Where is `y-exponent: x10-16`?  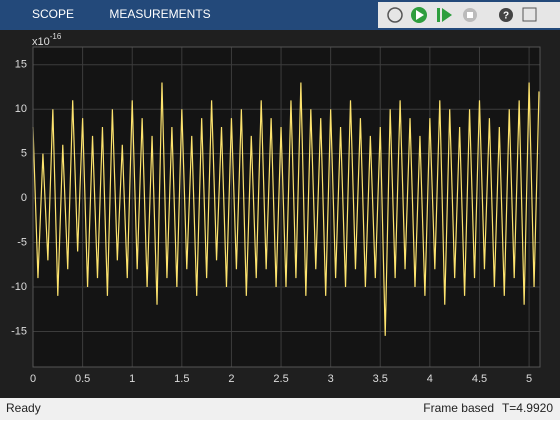
y-exponent: x10-16 is located at coordinates (47, 40).